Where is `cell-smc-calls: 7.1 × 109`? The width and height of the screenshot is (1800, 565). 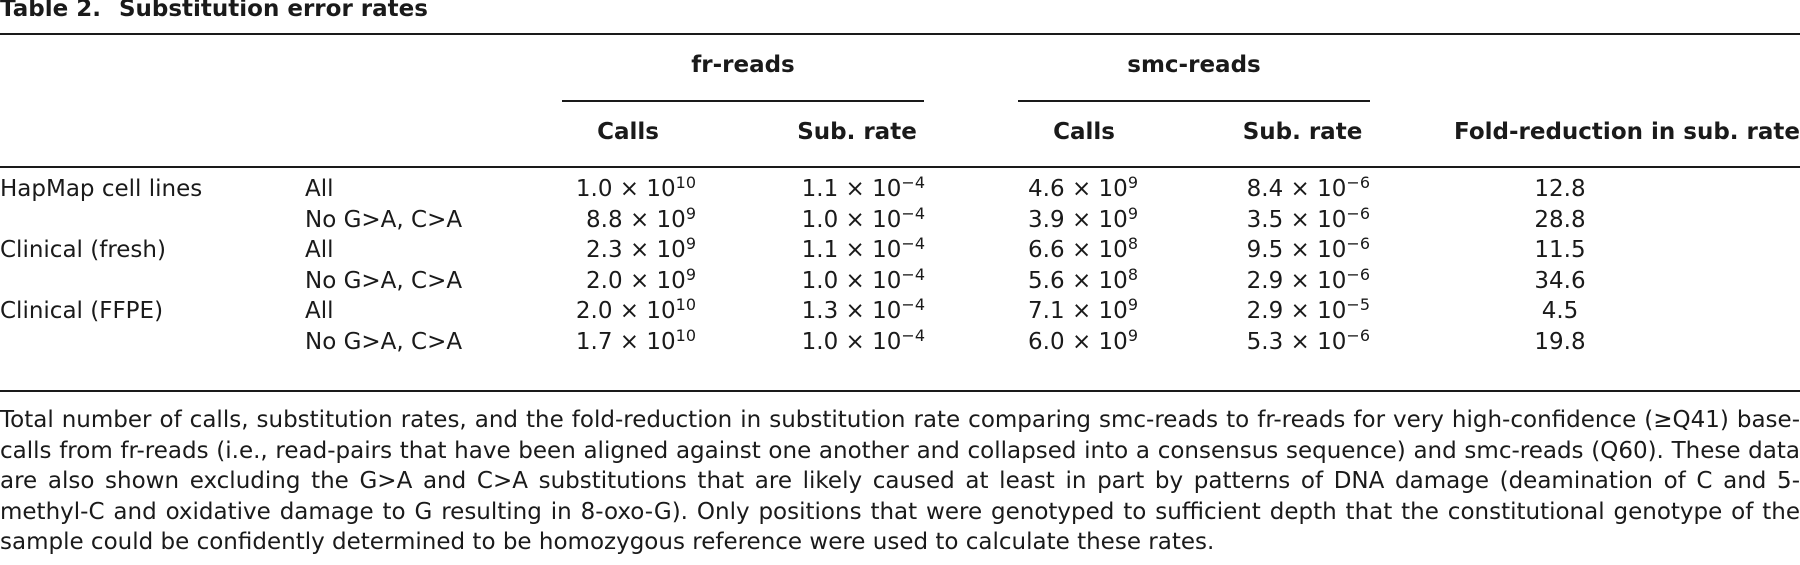 cell-smc-calls: 7.1 × 109 is located at coordinates (1053, 311).